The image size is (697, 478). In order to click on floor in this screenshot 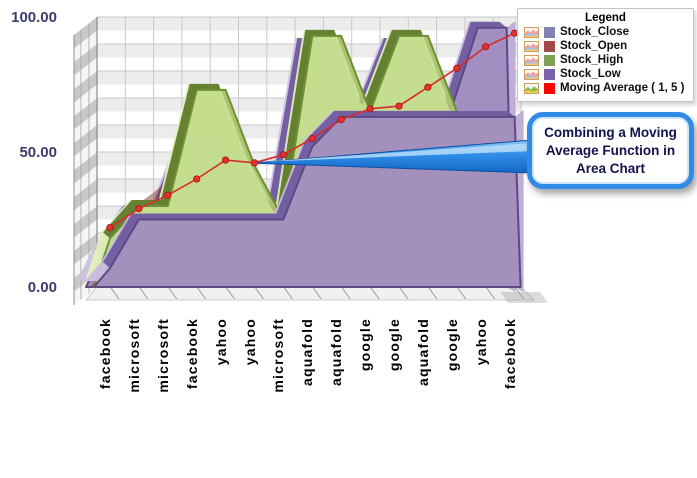, I will do `click(316, 294)`.